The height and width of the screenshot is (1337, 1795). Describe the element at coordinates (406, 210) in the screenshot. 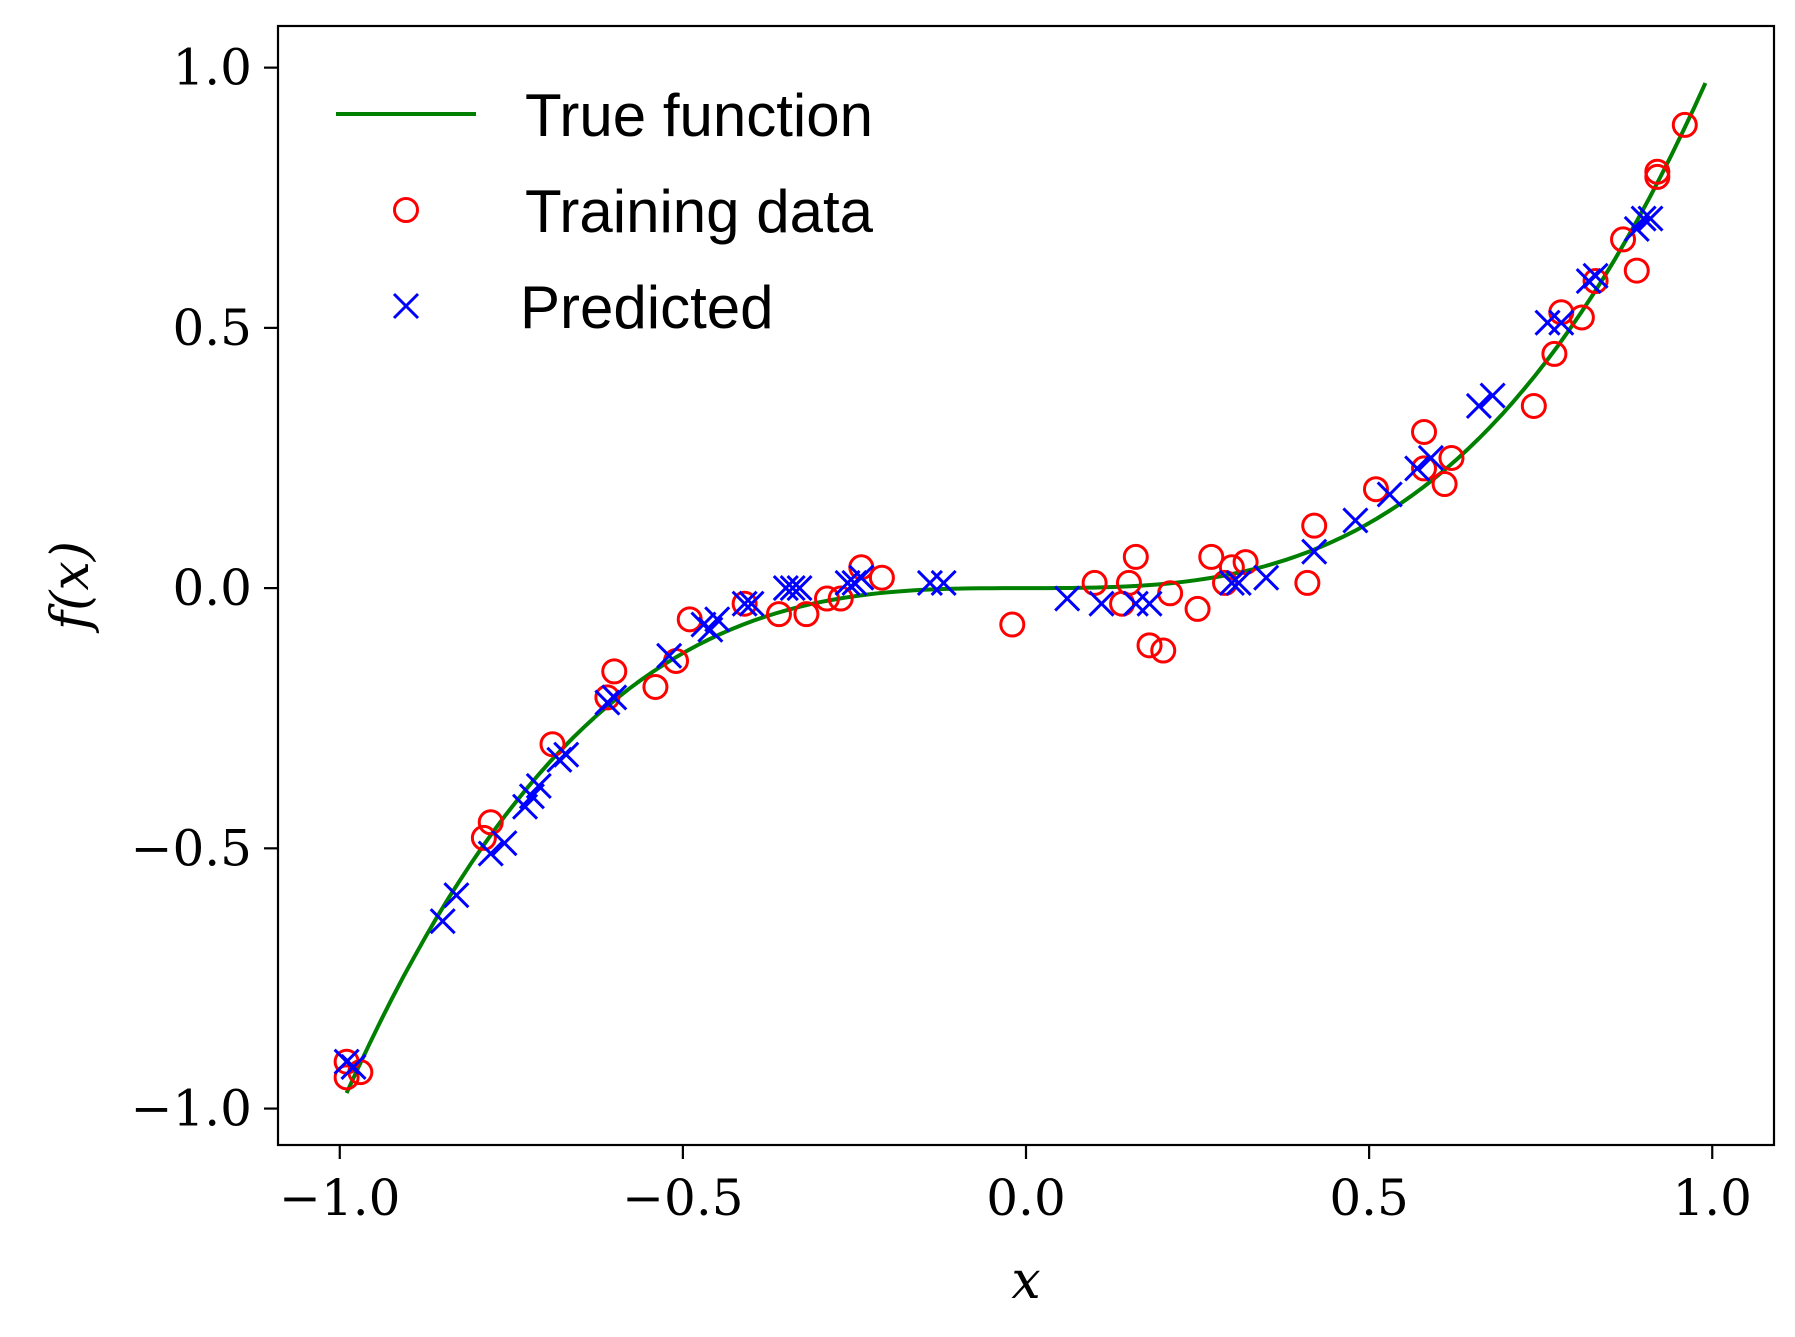

I see `legend-circle-swatch` at that location.